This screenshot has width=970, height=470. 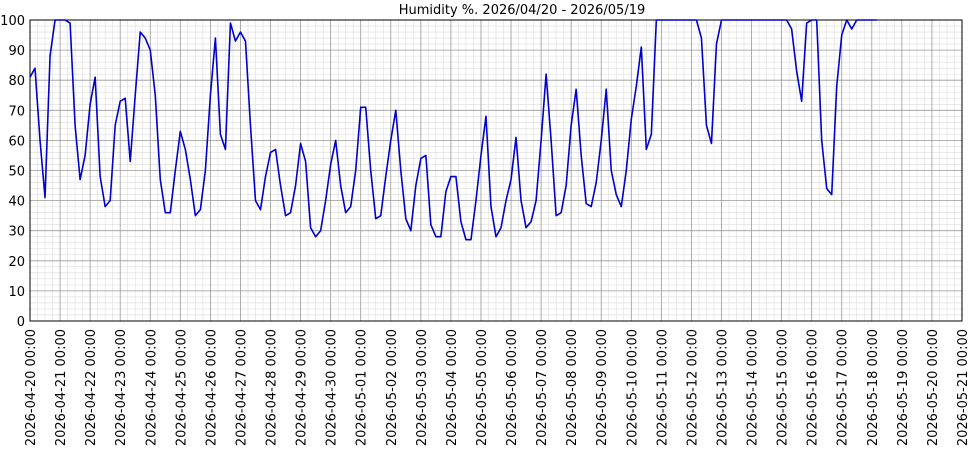 What do you see at coordinates (392, 387) in the screenshot?
I see `x-tick-label: 2026-05-02 00:00` at bounding box center [392, 387].